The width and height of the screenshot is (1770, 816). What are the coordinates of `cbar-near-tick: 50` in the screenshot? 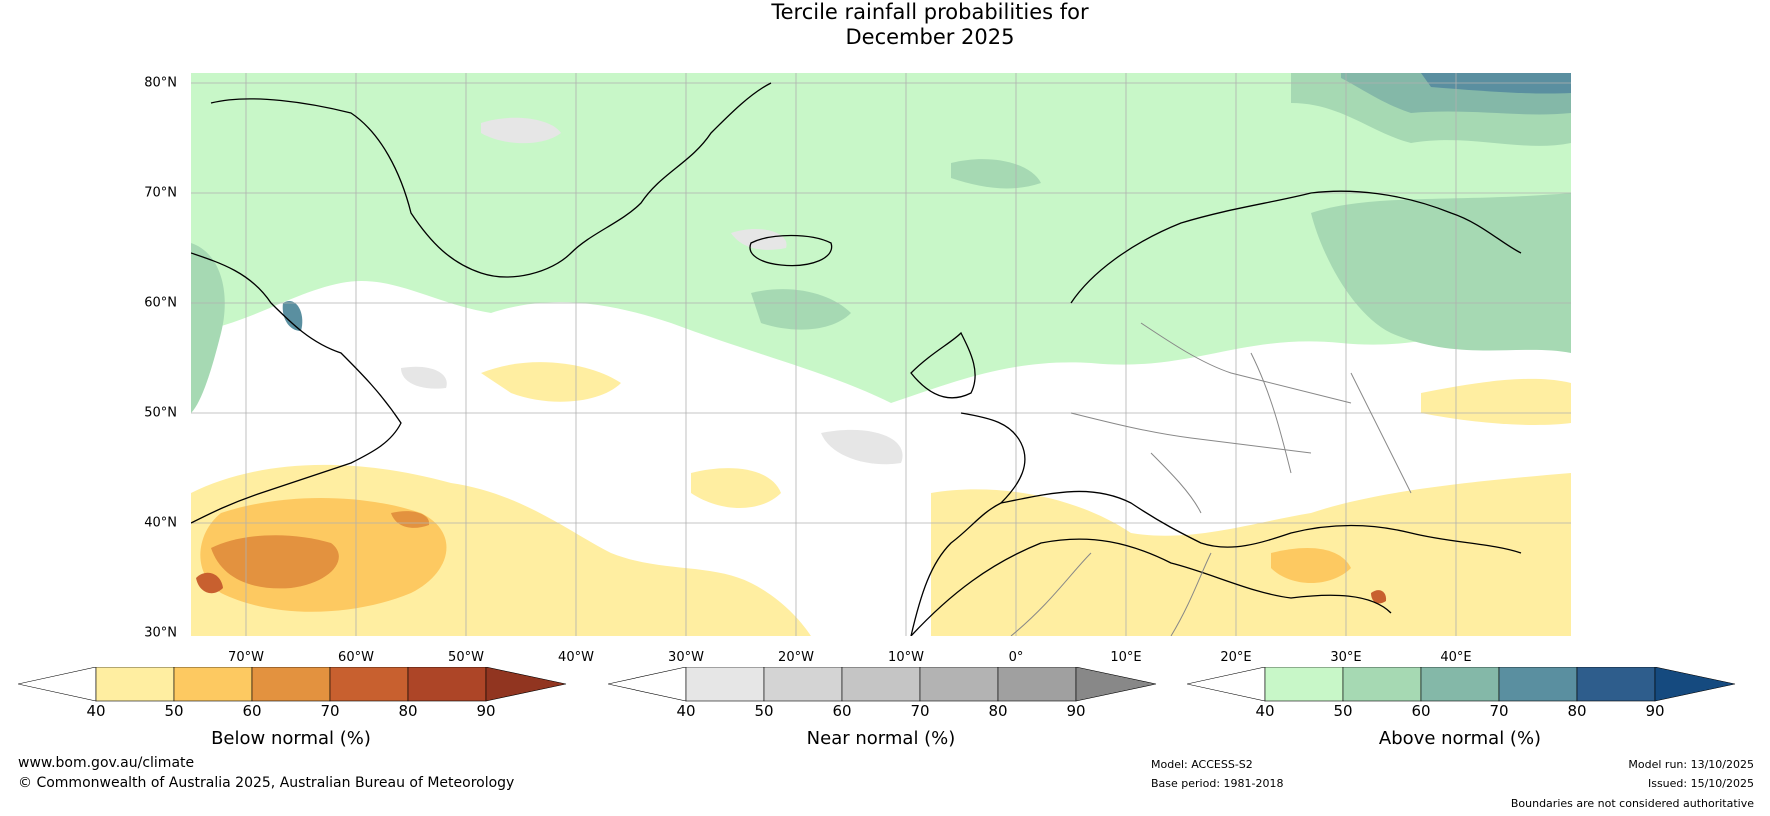 It's located at (764, 711).